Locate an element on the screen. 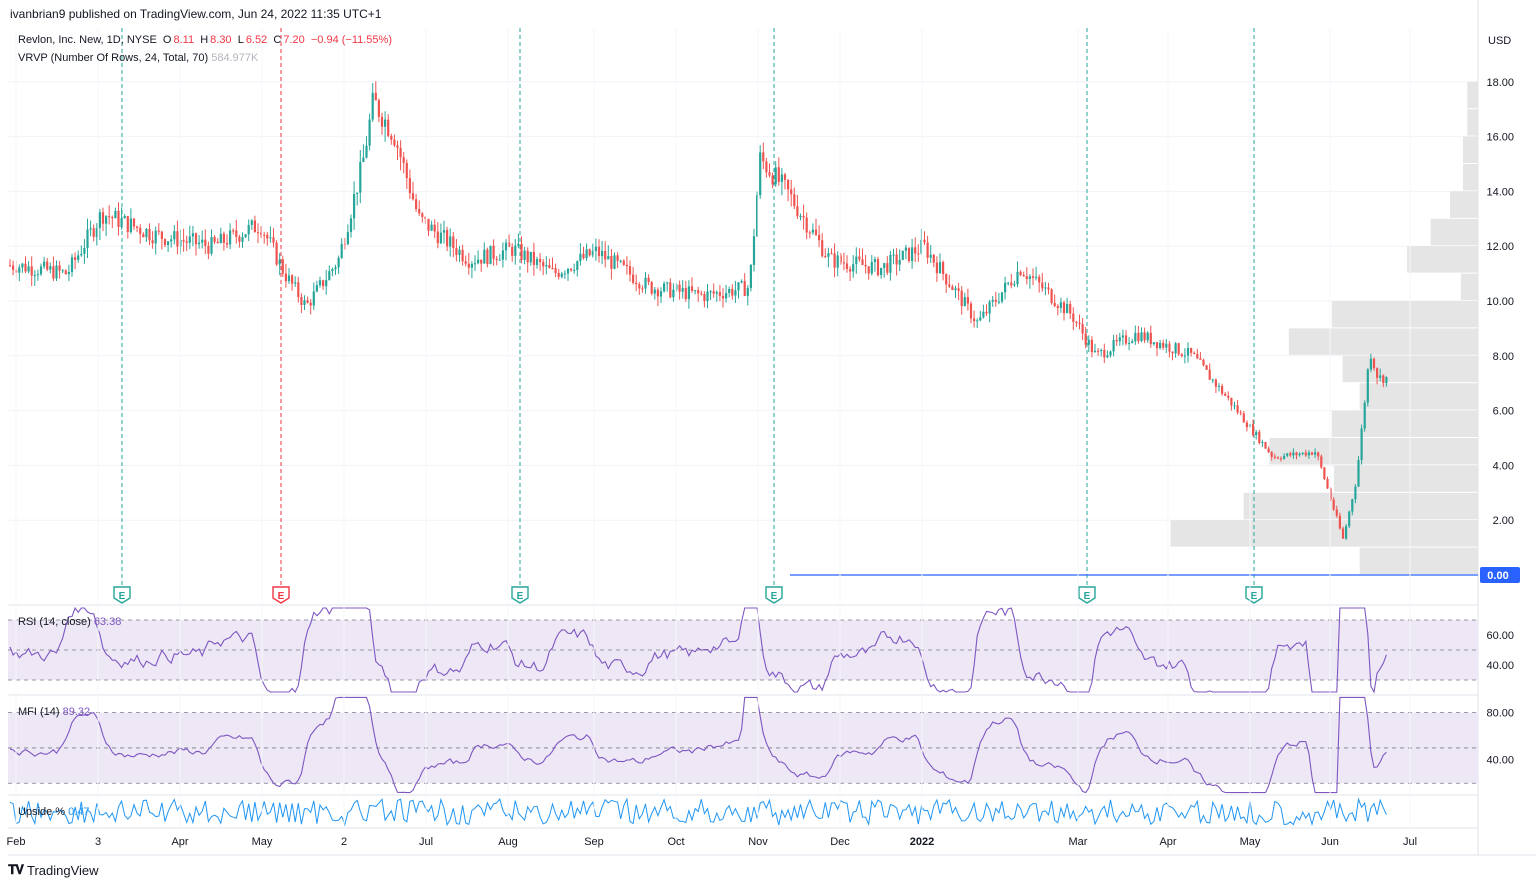 Image resolution: width=1536 pixels, height=890 pixels. earnings-marker is located at coordinates (520, 595).